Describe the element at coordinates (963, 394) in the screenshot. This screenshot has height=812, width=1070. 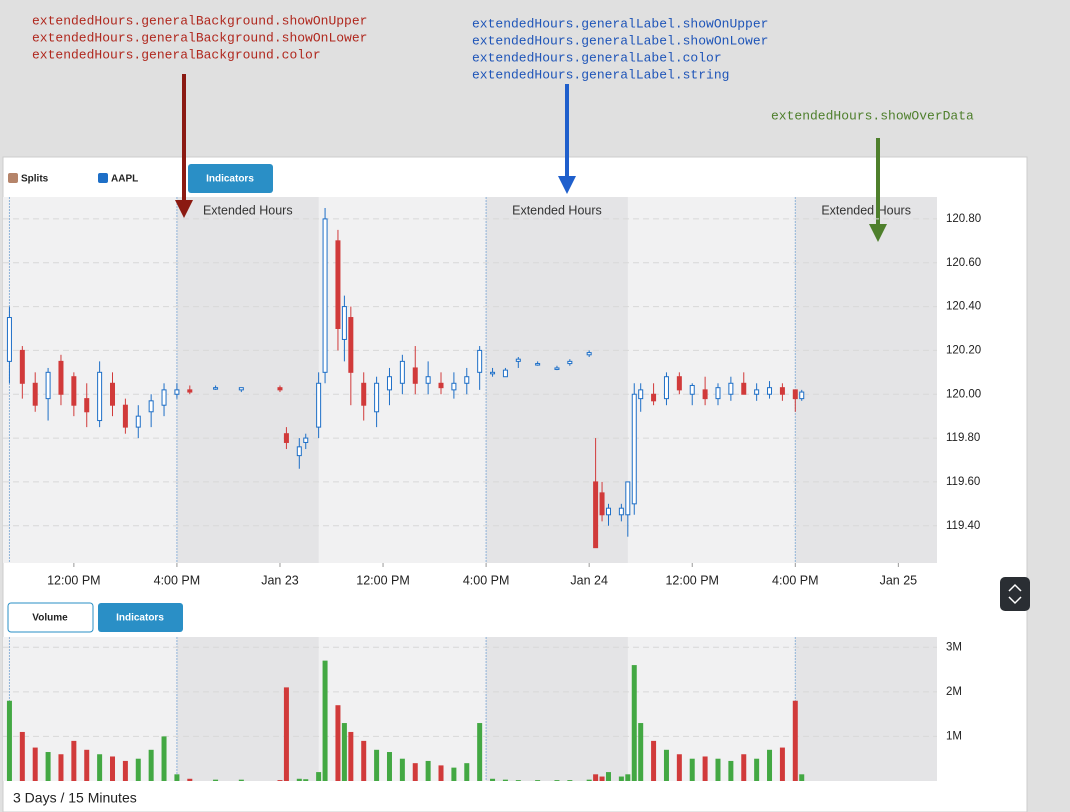
I see `y-tick-label: 120.00` at that location.